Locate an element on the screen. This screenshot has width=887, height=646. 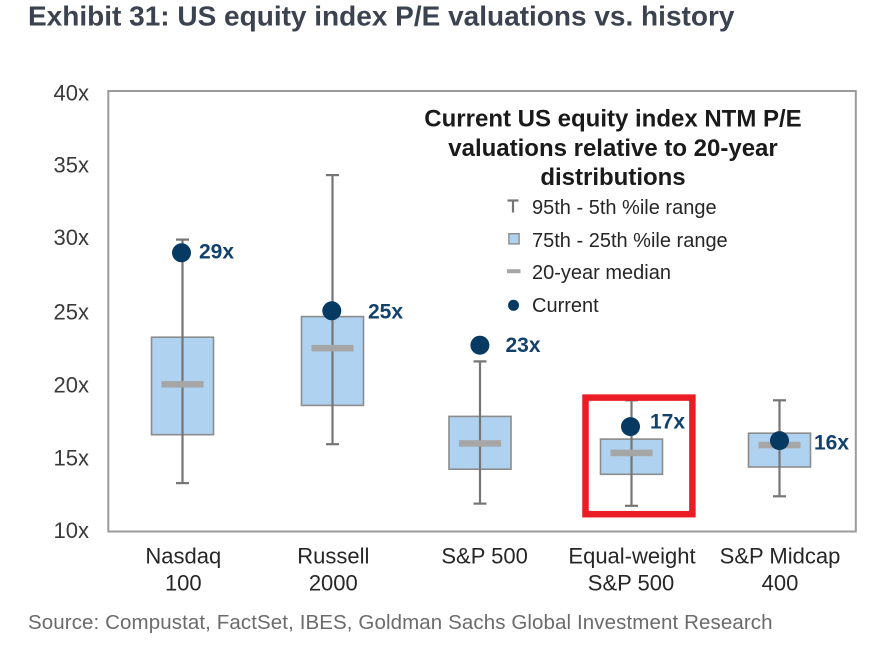
svg-text: 16x is located at coordinates (831, 443).